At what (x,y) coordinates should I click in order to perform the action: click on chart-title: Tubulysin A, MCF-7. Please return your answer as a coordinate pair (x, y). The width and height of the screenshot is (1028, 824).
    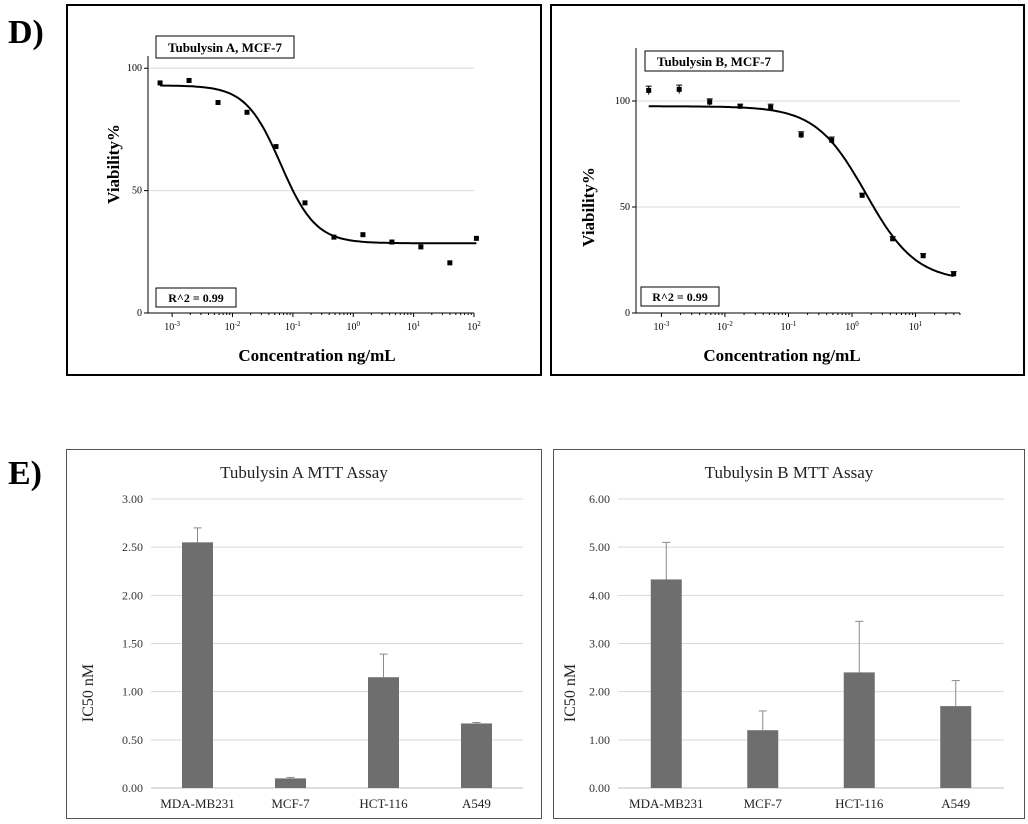
    Looking at the image, I should click on (225, 47).